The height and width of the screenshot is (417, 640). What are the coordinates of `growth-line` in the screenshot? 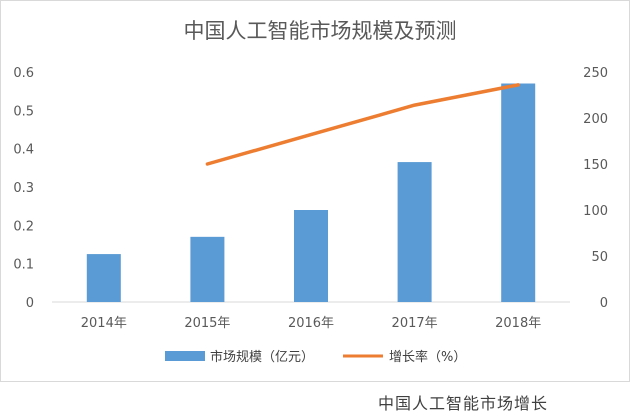 It's located at (362, 124).